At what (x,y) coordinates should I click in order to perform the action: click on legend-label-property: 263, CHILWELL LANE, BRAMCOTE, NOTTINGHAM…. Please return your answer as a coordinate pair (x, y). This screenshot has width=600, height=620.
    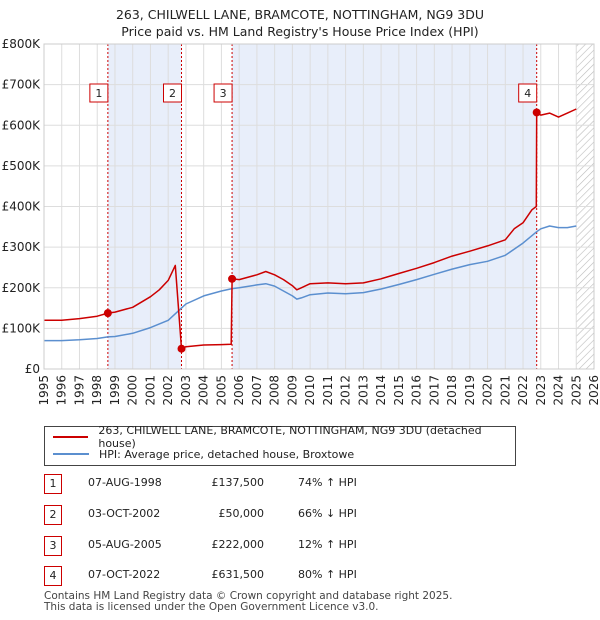
    Looking at the image, I should click on (290, 437).